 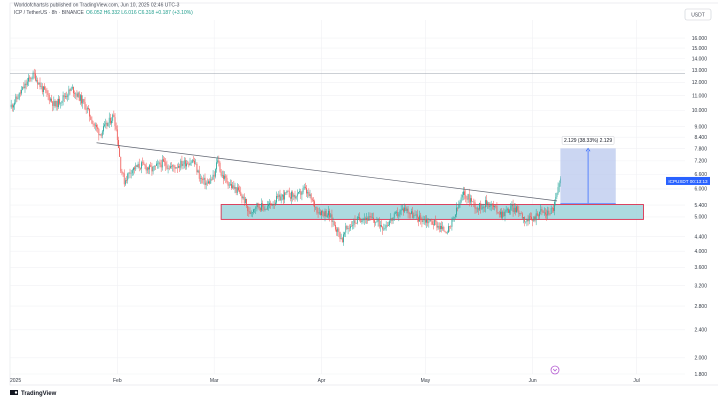 I want to click on currency-button, so click(x=698, y=14).